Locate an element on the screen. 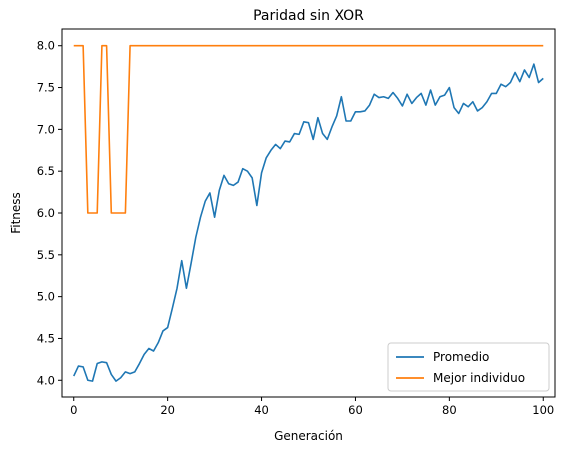 This screenshot has width=567, height=453. x-tick-label: 0 is located at coordinates (73, 410).